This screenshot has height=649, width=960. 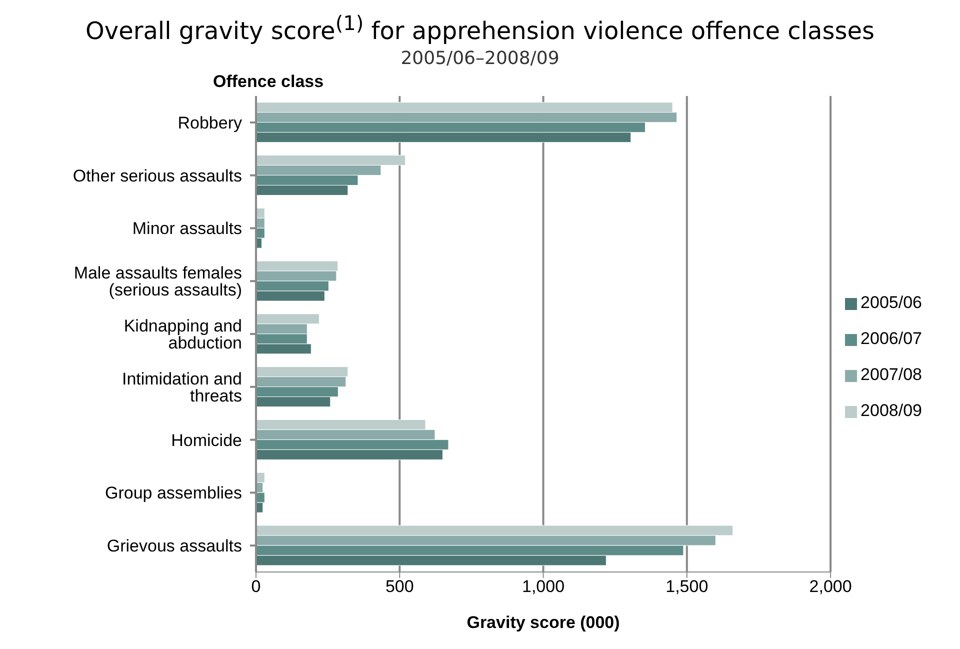 I want to click on chart-subtitle: 2005/06–2008/09, so click(x=480, y=59).